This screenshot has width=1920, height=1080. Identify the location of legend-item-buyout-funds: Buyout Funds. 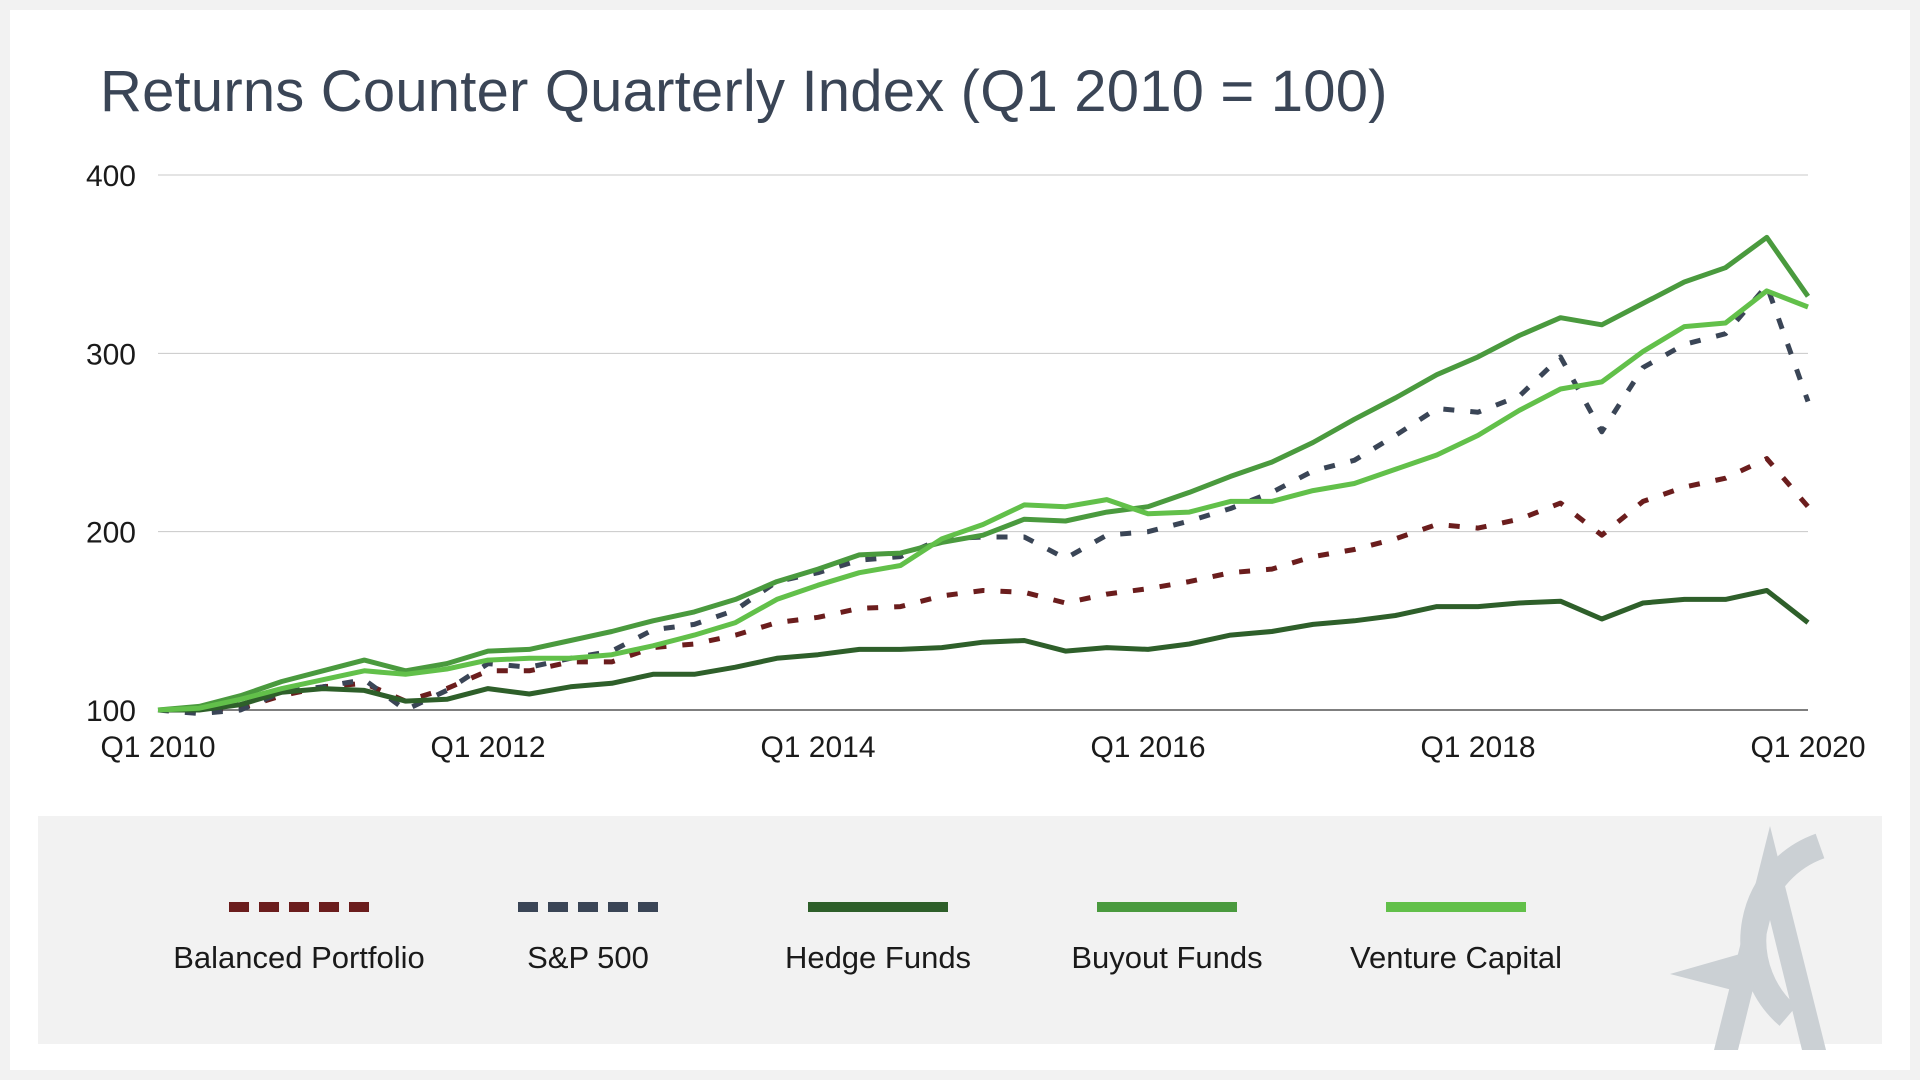
(1184, 930).